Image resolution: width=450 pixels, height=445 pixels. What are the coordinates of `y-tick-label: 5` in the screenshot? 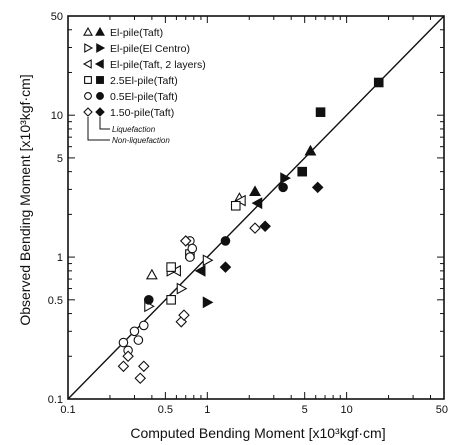 It's located at (60, 159).